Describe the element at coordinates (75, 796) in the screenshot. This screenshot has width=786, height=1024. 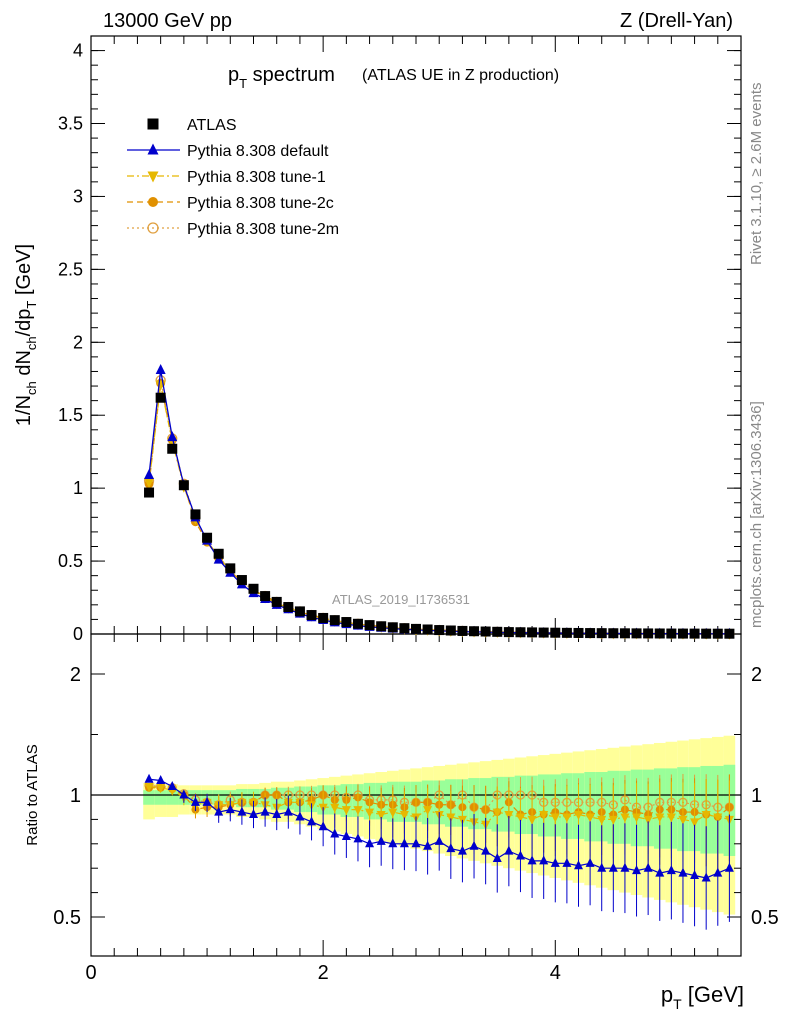
I see `ratio-y-tick-label-left: 1` at that location.